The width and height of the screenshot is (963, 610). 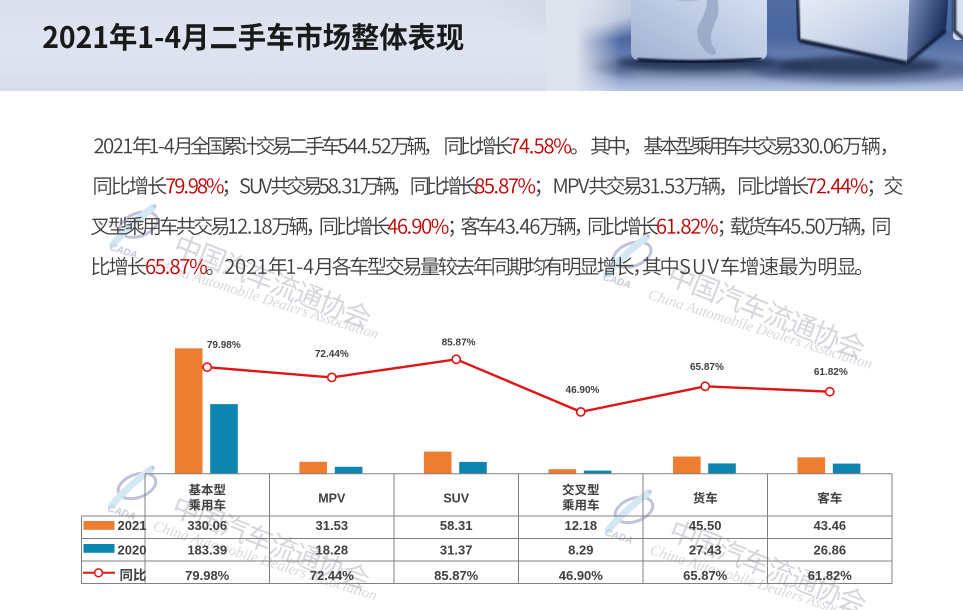 I want to click on svg-text: 12.18, so click(x=581, y=525).